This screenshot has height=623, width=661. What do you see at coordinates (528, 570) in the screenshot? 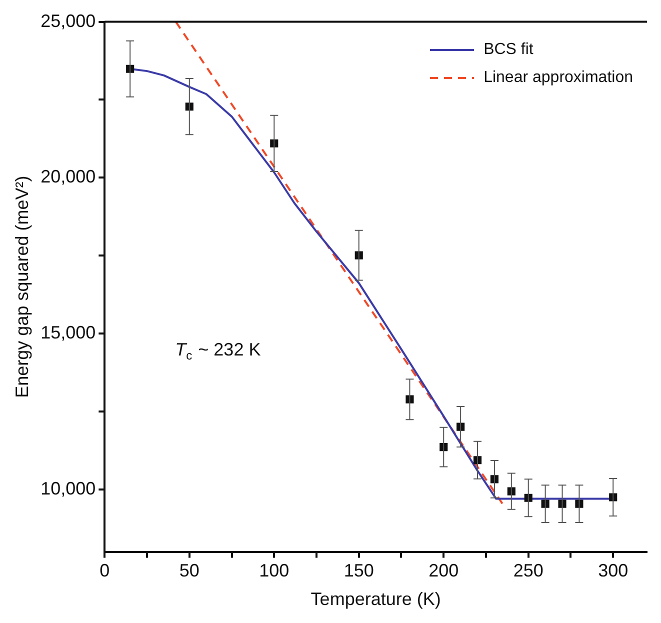
I see `x-tick-label: 250` at bounding box center [528, 570].